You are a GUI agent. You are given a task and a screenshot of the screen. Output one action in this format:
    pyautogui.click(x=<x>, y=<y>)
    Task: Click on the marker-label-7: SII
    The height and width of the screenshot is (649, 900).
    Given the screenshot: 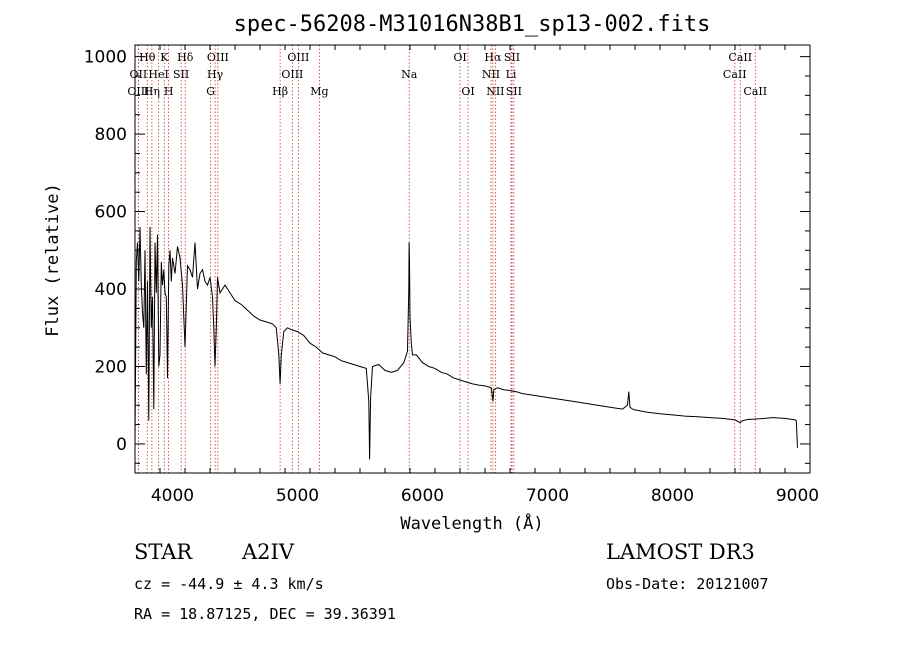 What is the action you would take?
    pyautogui.click(x=181, y=74)
    